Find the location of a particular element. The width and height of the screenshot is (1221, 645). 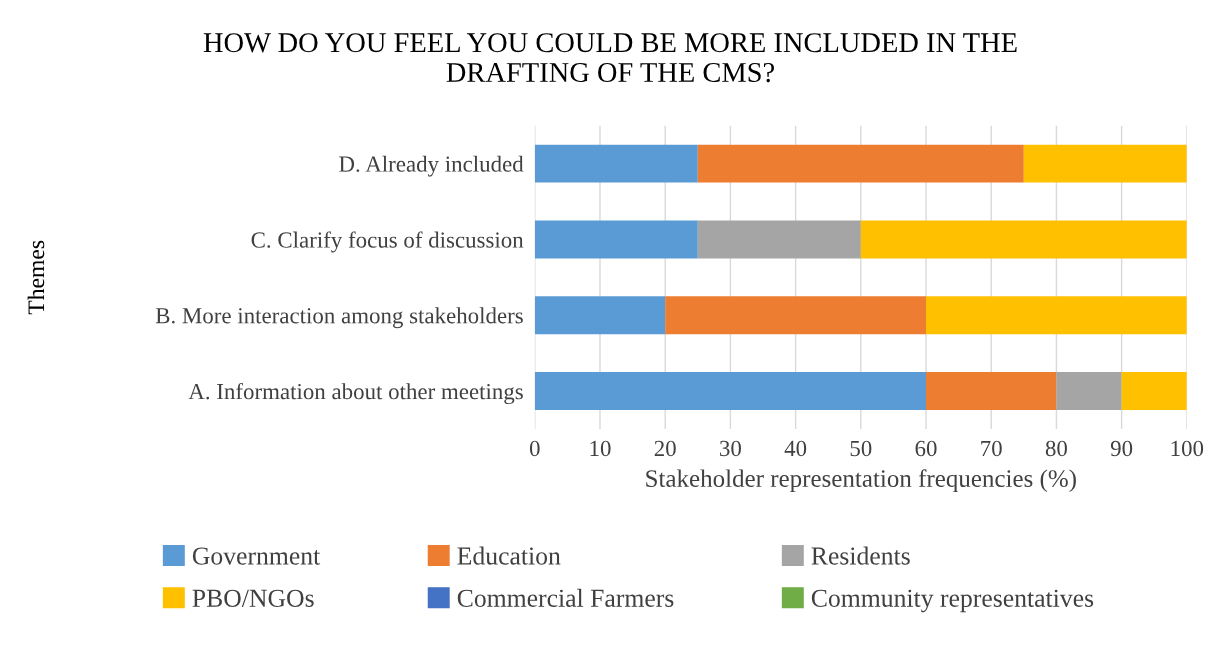

x-tick-label: 0 is located at coordinates (534, 448).